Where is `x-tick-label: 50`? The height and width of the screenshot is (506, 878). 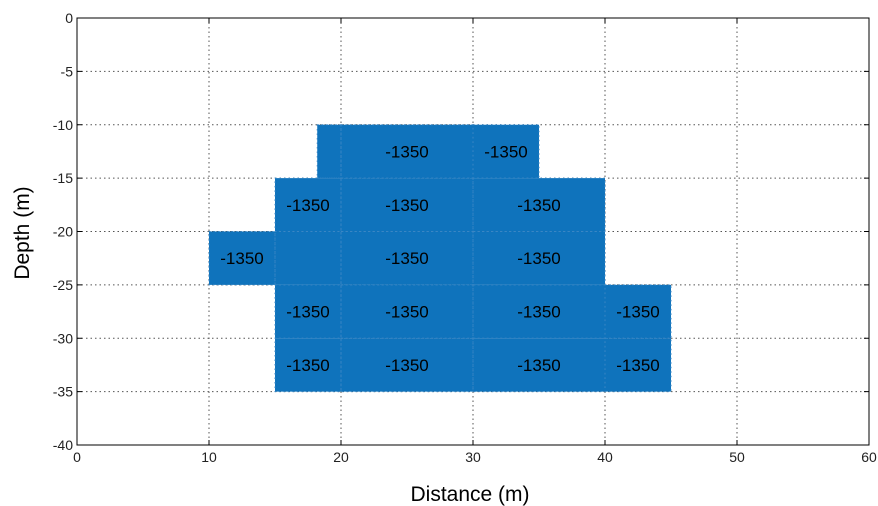
x-tick-label: 50 is located at coordinates (737, 457).